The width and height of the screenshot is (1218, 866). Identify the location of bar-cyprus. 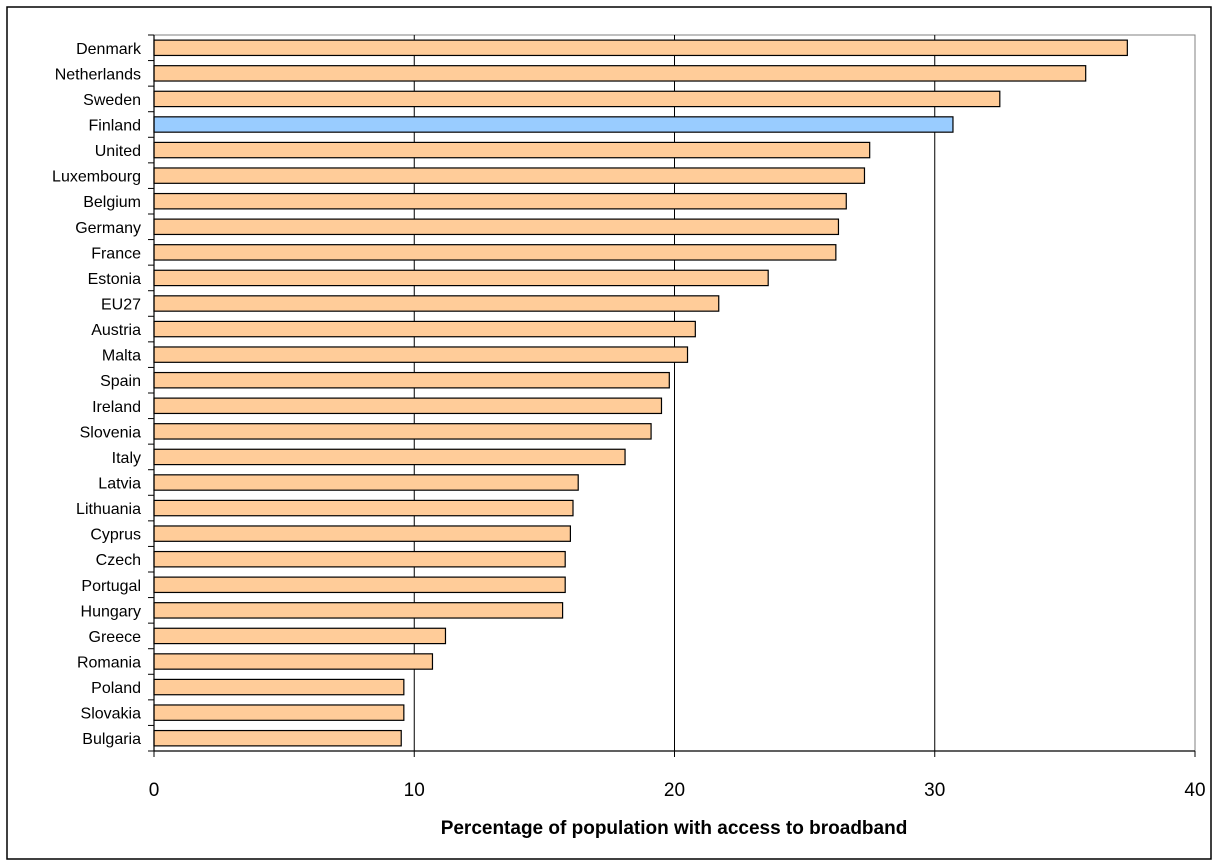
(362, 533).